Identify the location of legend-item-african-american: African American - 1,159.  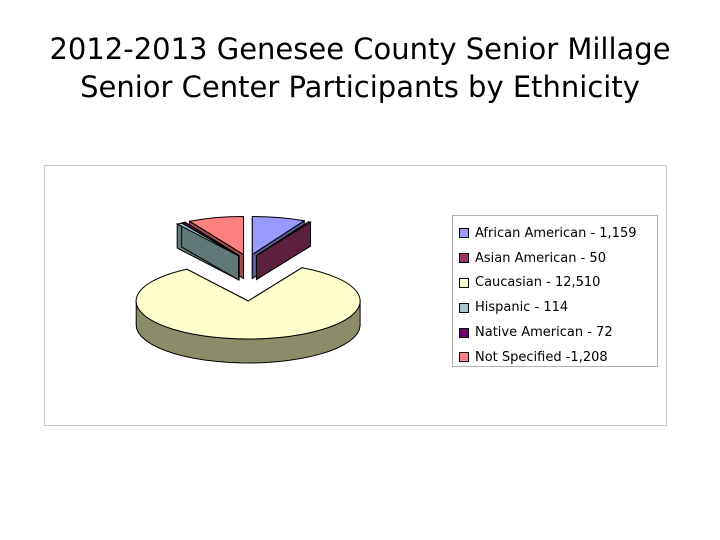
(558, 233).